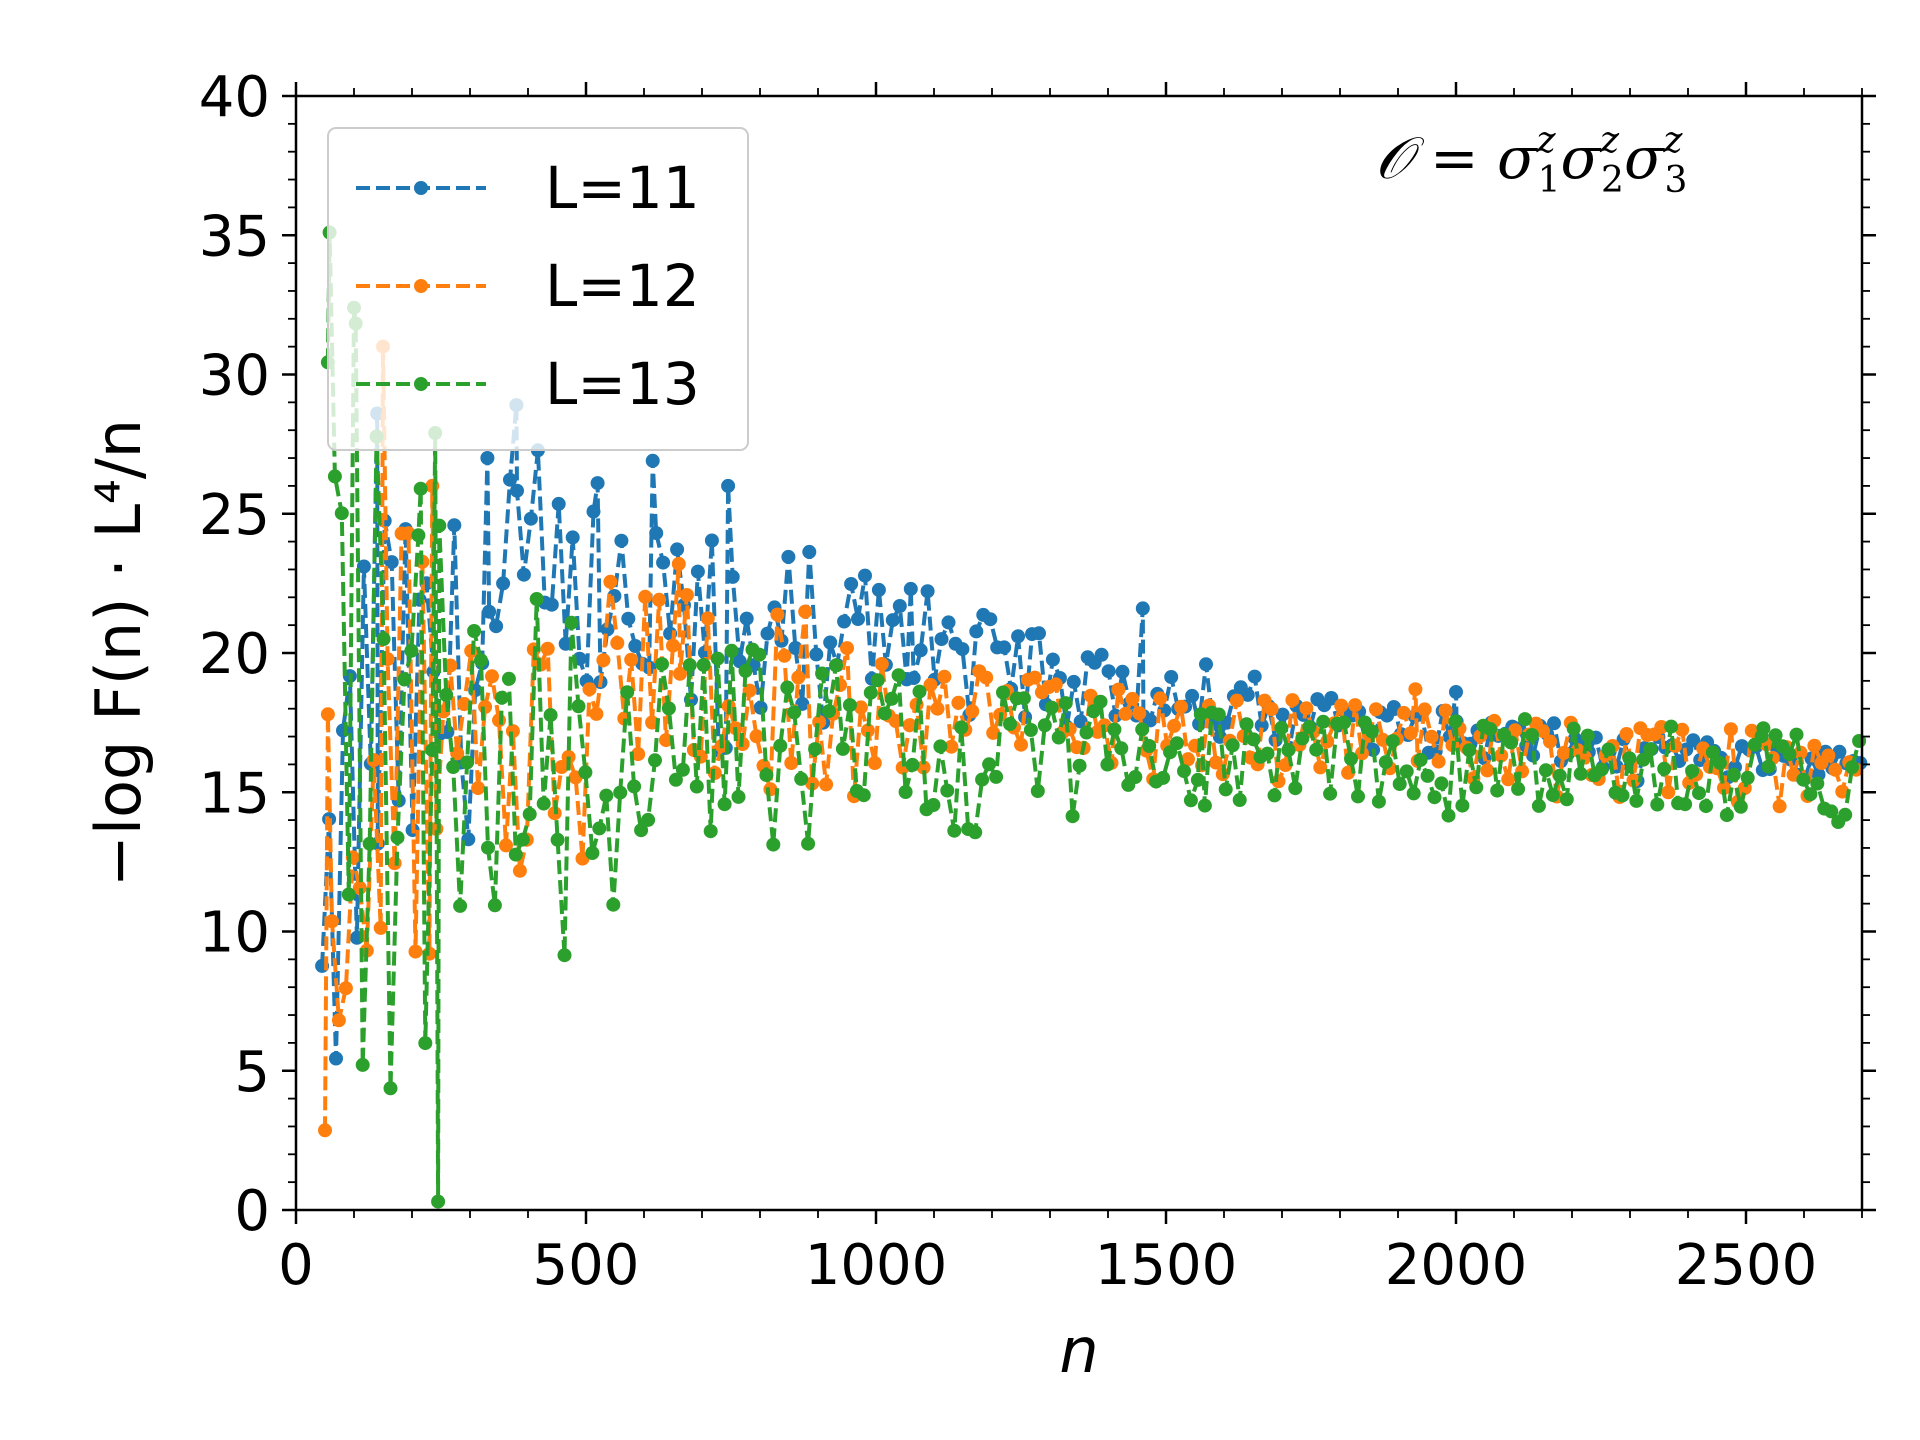 Image resolution: width=1920 pixels, height=1440 pixels. What do you see at coordinates (1673, 140) in the screenshot?
I see `annotation-sup-3: z` at bounding box center [1673, 140].